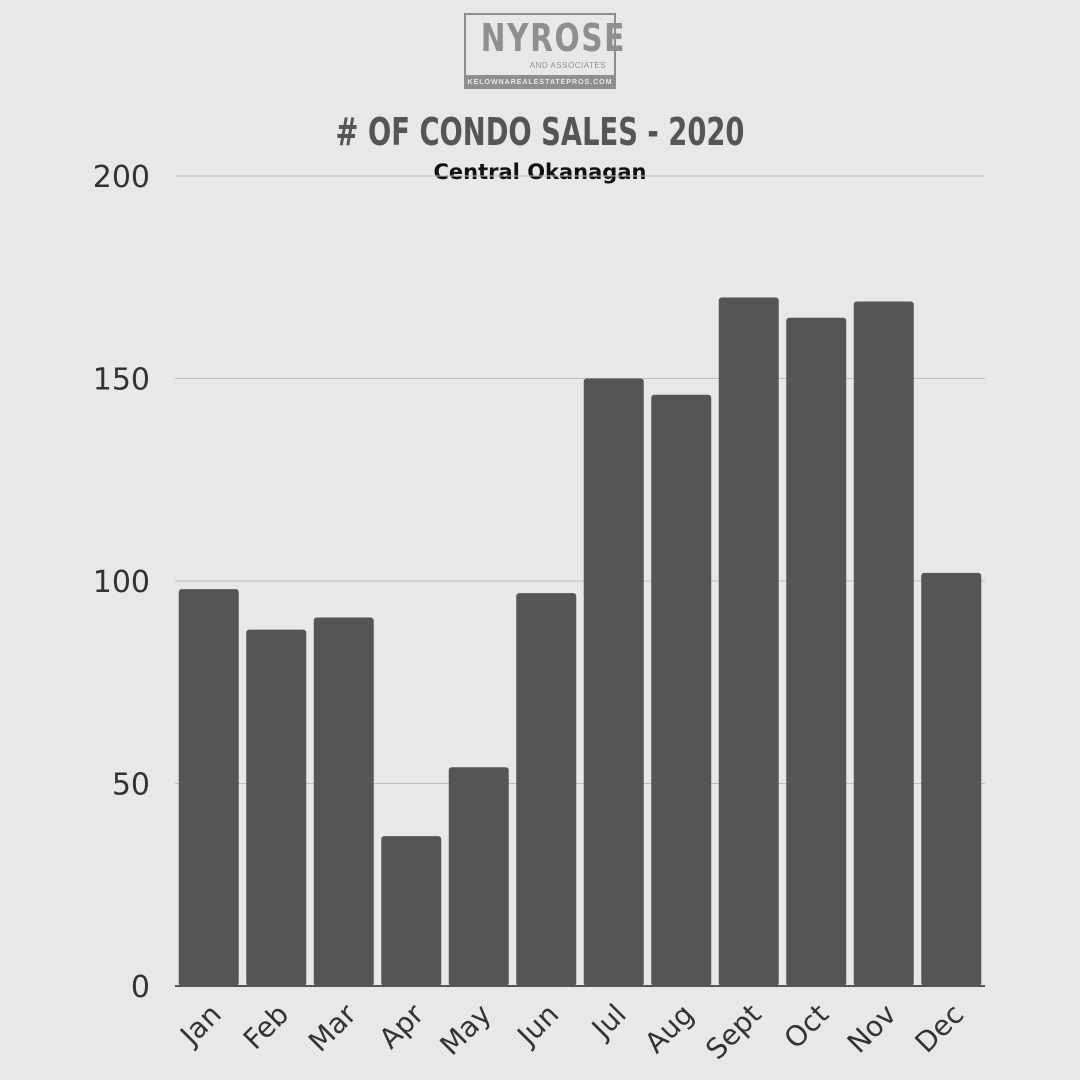  Describe the element at coordinates (411, 911) in the screenshot. I see `bar-apr` at that location.